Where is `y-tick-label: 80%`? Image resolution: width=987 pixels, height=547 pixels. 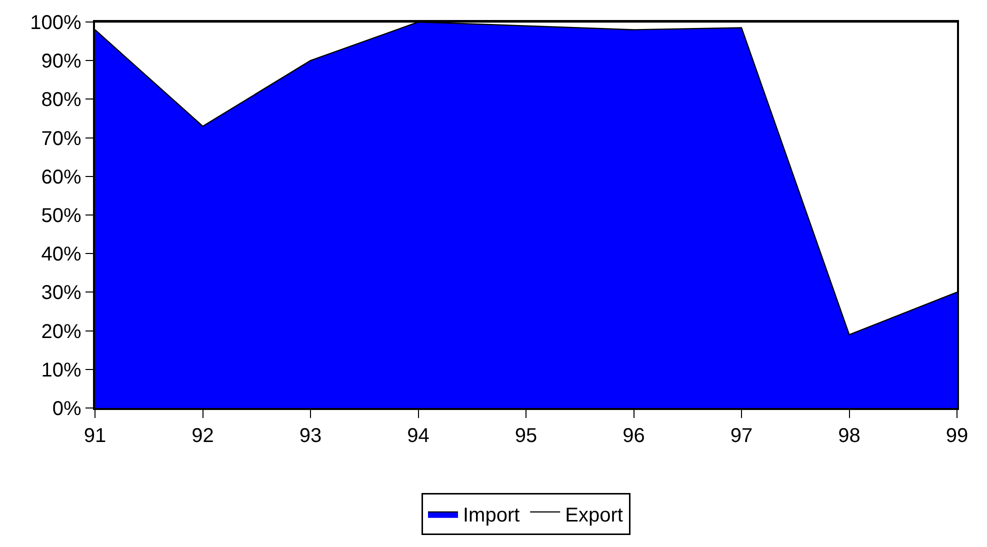
y-tick-label: 80% is located at coordinates (61, 100).